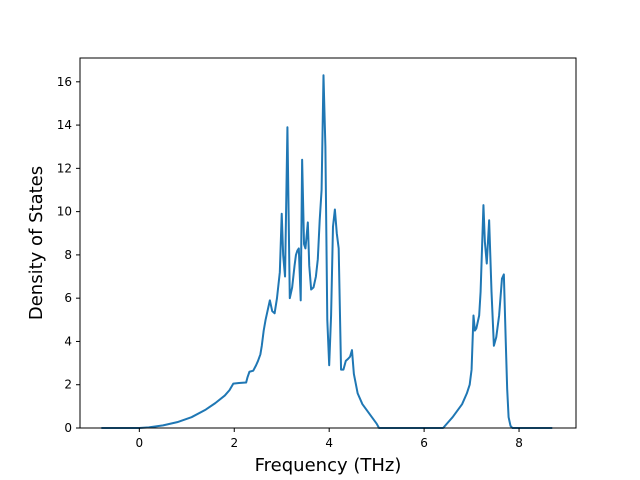 Image resolution: width=640 pixels, height=480 pixels. I want to click on y-tick-label: 2, so click(68, 385).